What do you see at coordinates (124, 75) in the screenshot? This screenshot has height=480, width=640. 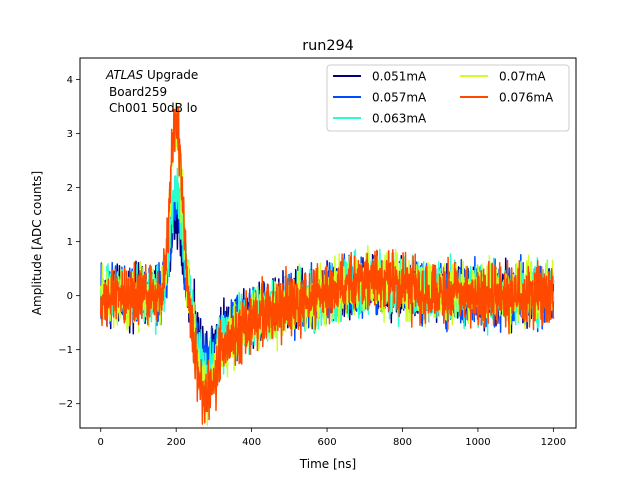 I see `annotation-atlas: ATLAS` at bounding box center [124, 75].